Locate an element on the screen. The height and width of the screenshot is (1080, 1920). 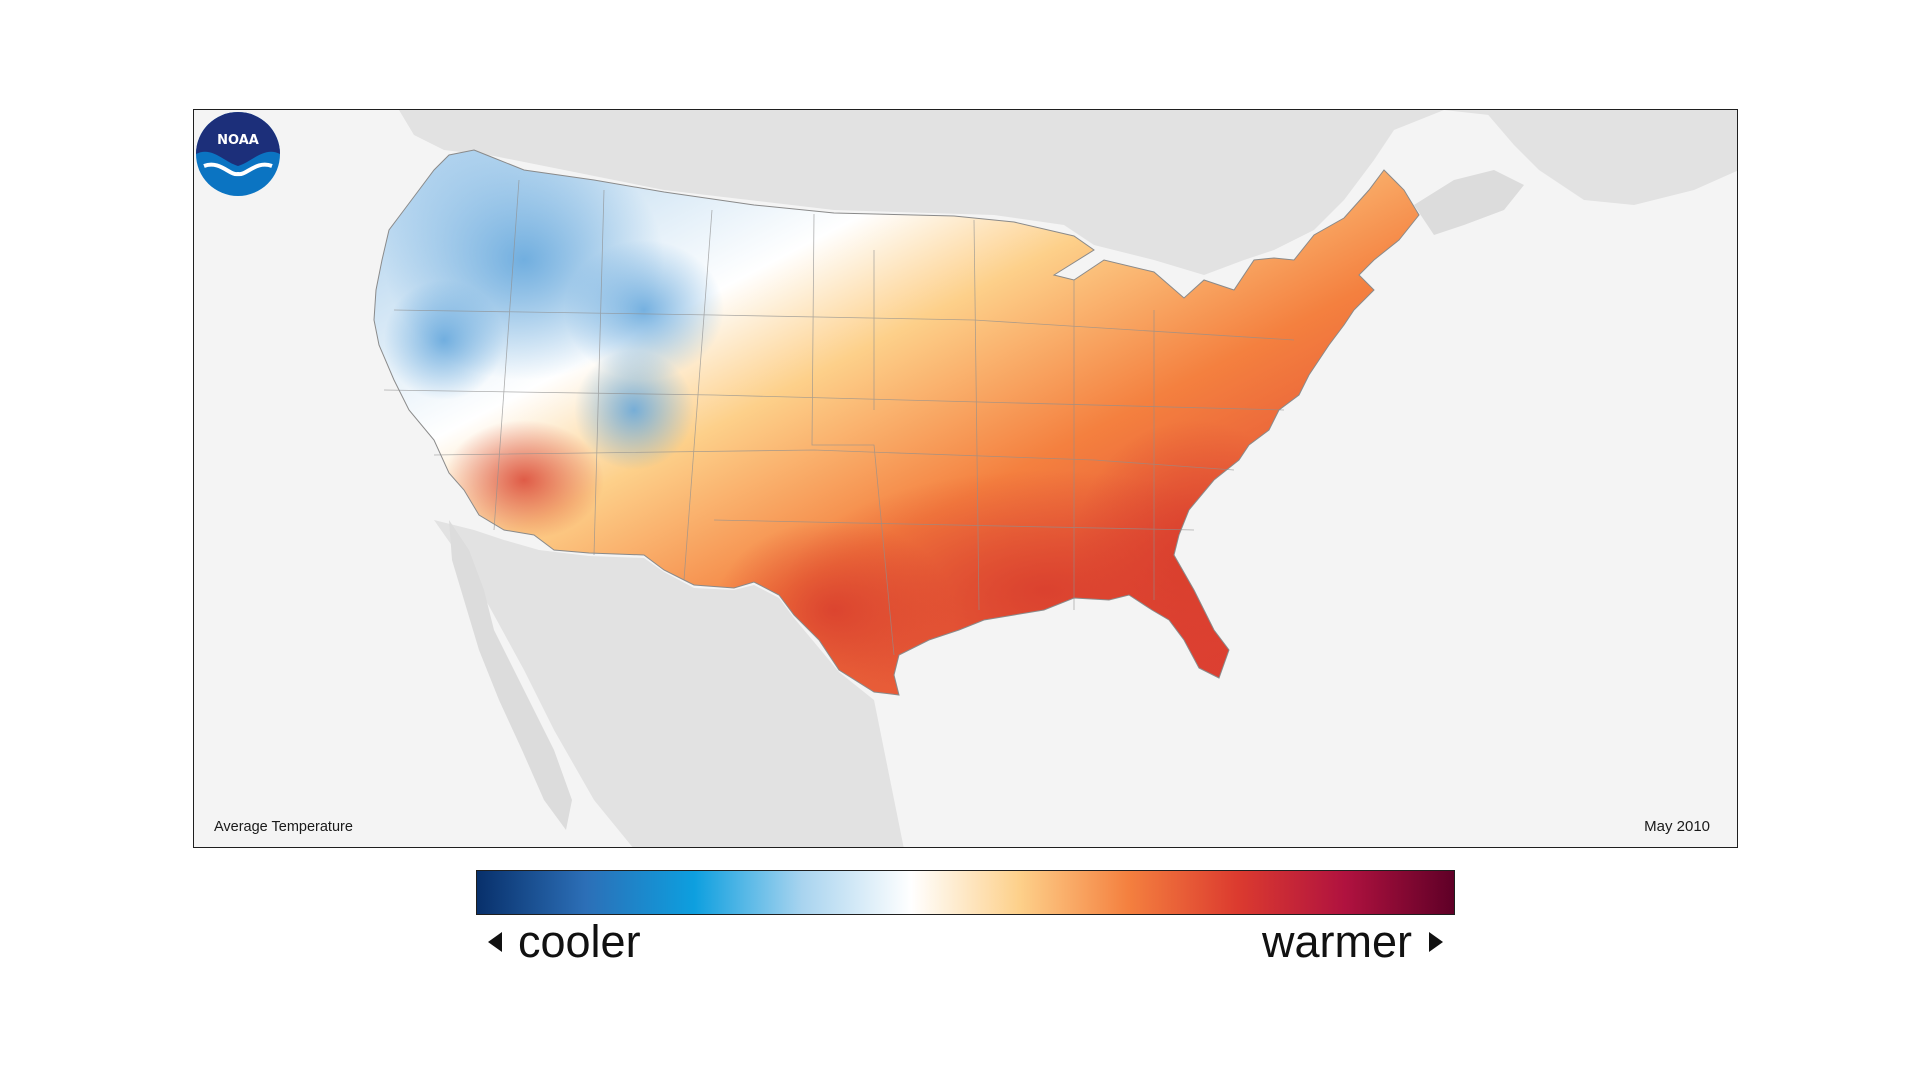
noaa-logo: NOAA is located at coordinates (238, 154).